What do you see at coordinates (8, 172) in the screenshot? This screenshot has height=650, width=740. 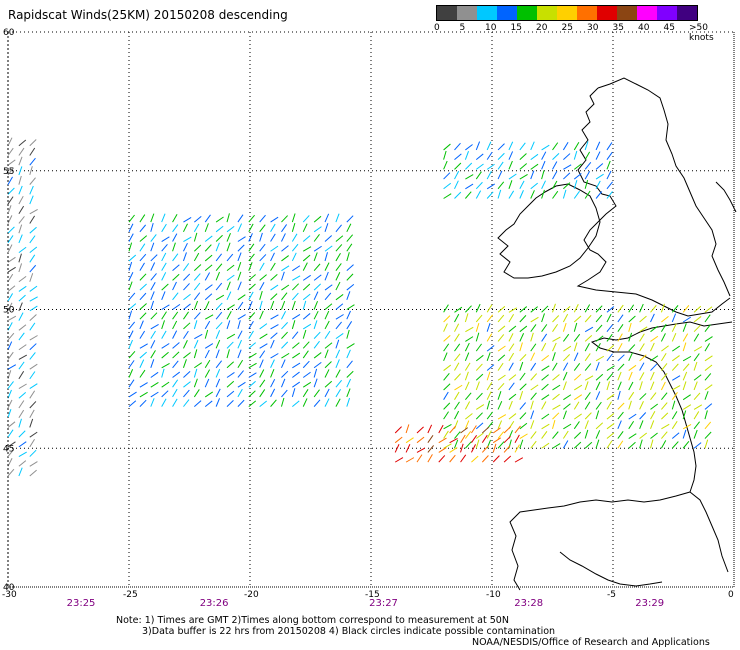 I see `lat-label: 55` at bounding box center [8, 172].